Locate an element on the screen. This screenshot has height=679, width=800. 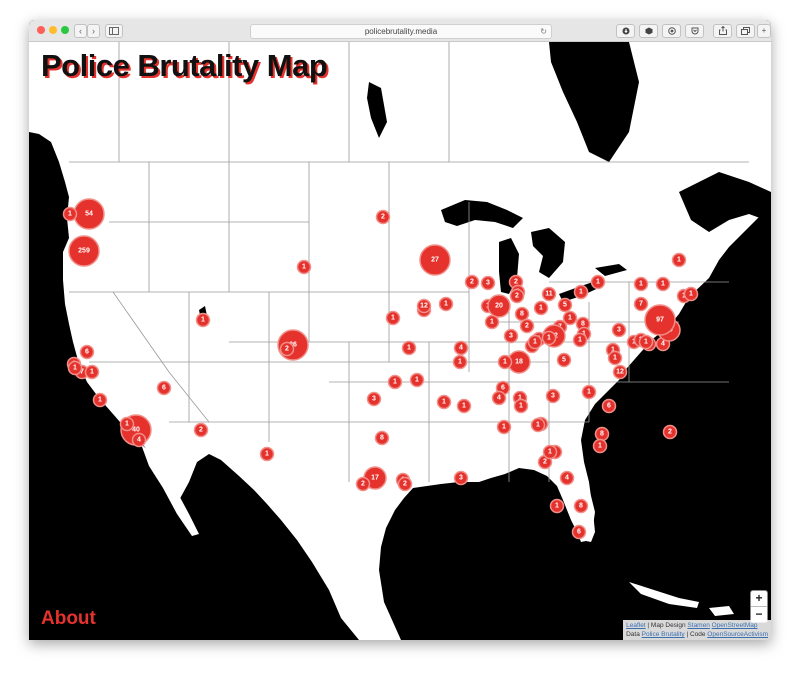
downloads-button is located at coordinates (625, 31).